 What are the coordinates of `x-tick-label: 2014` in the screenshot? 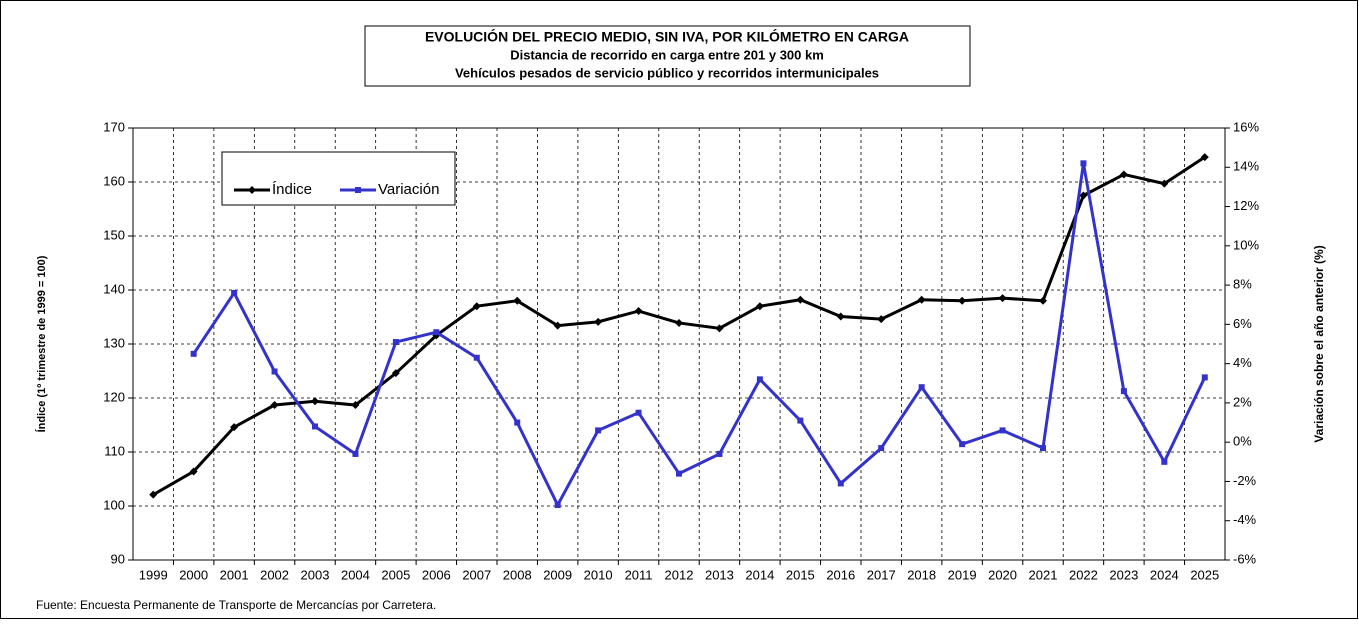 It's located at (759, 574).